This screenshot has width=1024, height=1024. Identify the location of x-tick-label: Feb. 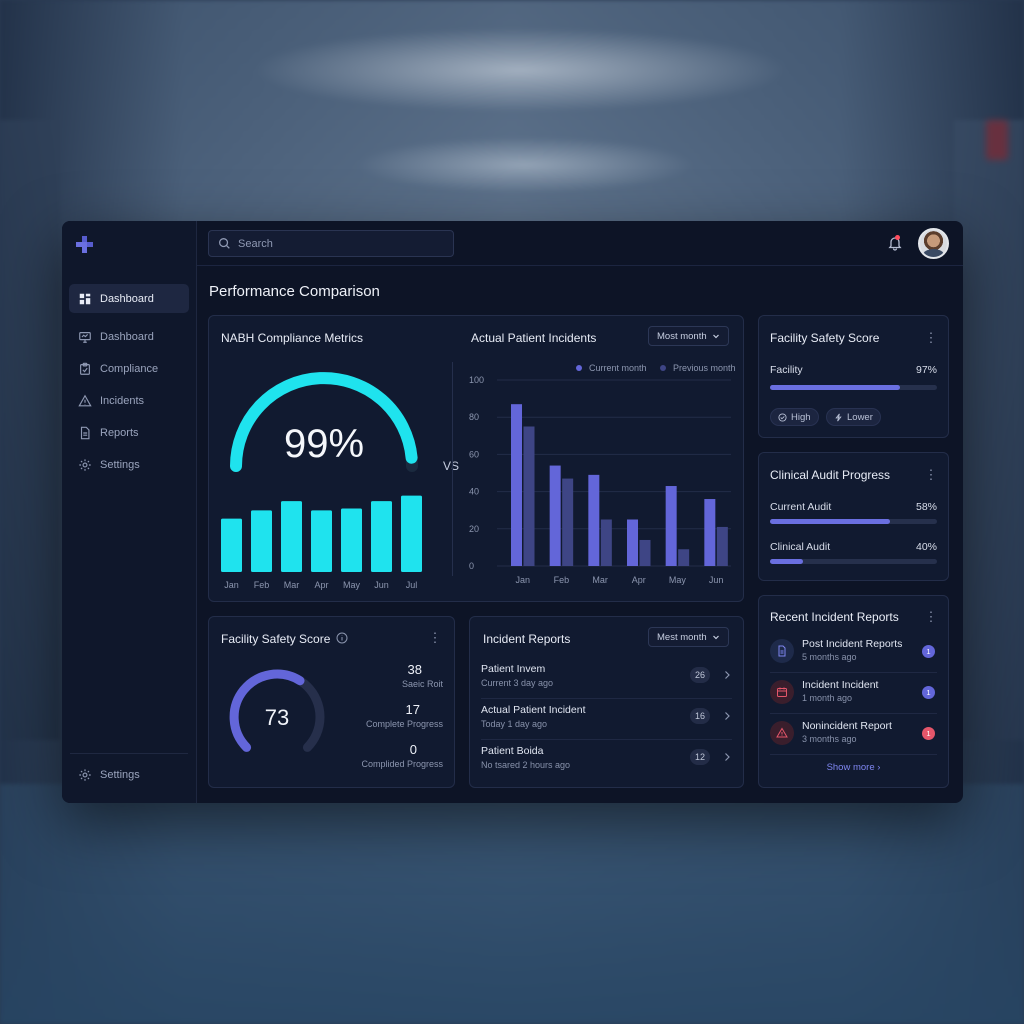
(262, 585).